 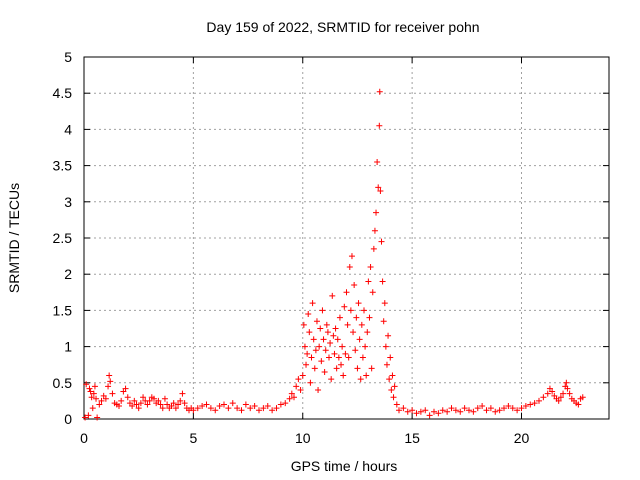 What do you see at coordinates (68, 347) in the screenshot?
I see `y-tick-label: 1` at bounding box center [68, 347].